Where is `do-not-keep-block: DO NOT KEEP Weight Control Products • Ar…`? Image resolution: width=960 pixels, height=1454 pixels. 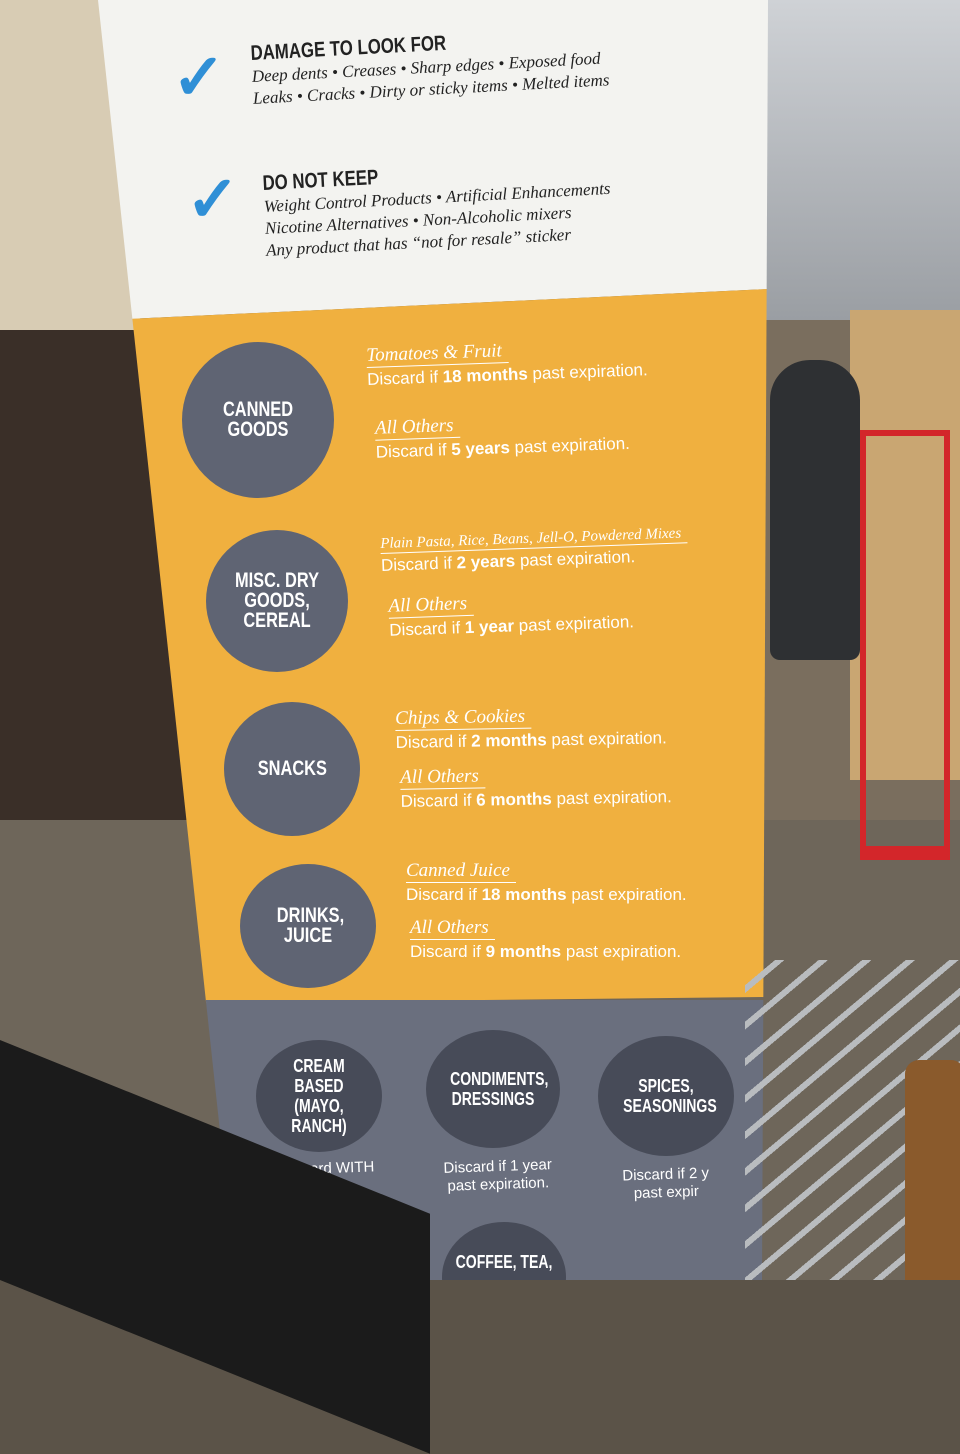 do-not-keep-block: DO NOT KEEP Weight Control Products • Ar… is located at coordinates (437, 208).